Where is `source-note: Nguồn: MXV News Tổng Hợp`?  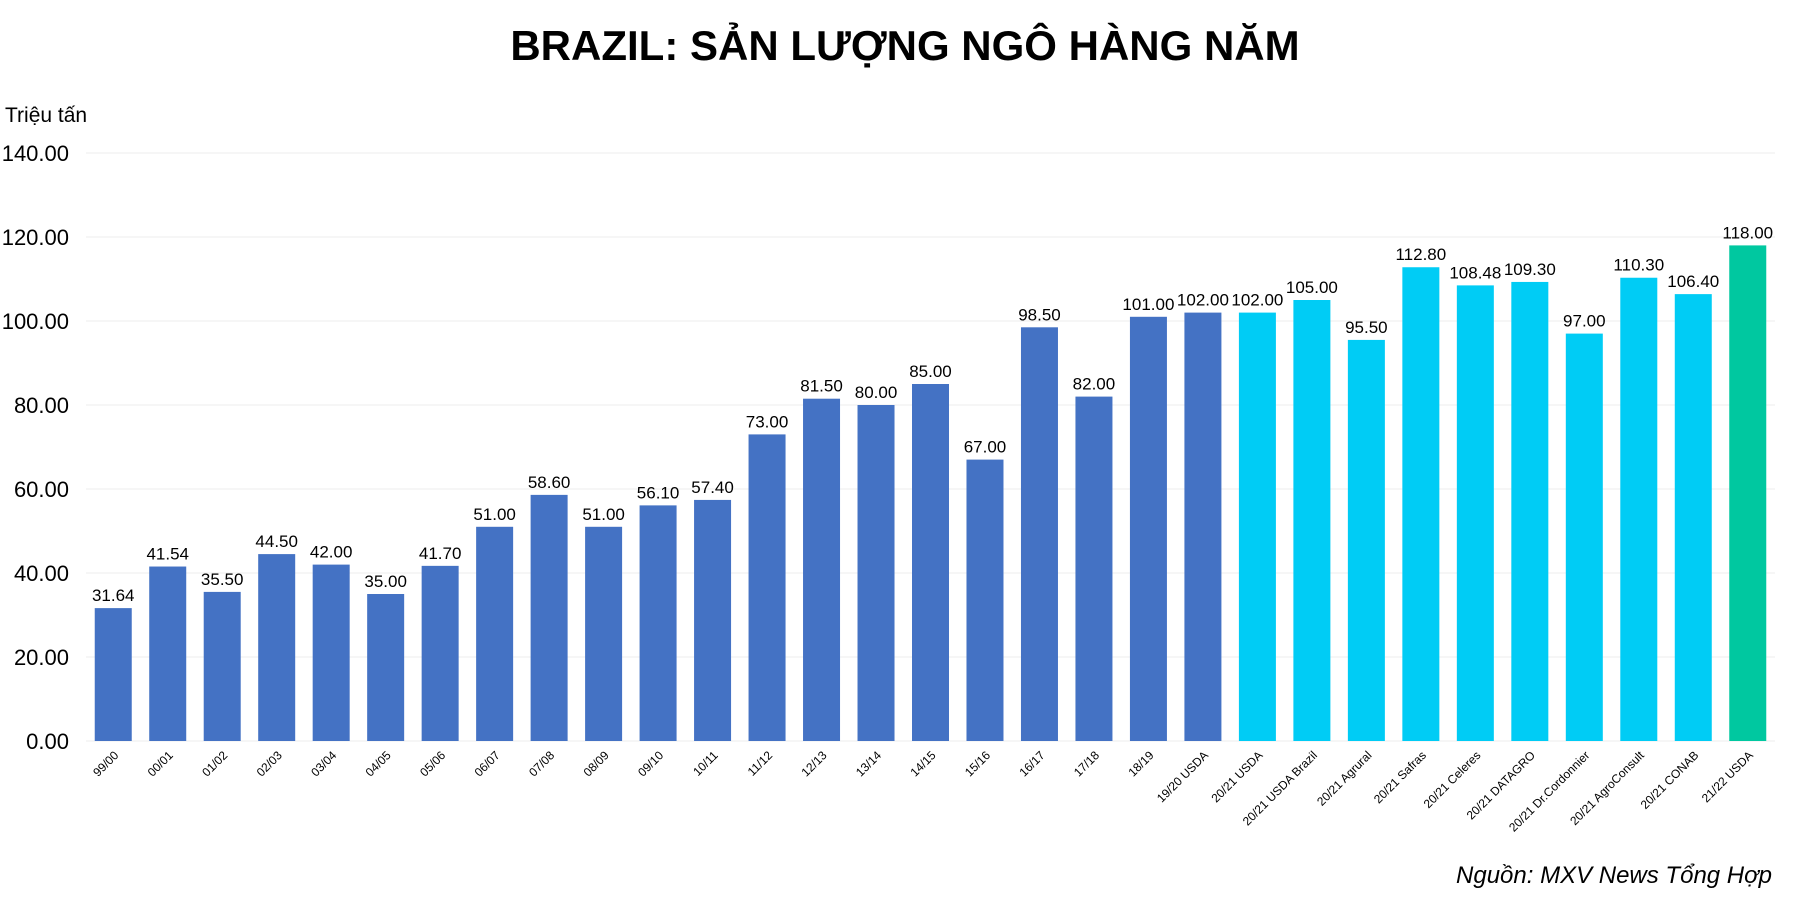
source-note: Nguồn: MXV News Tổng Hợp is located at coordinates (1614, 875).